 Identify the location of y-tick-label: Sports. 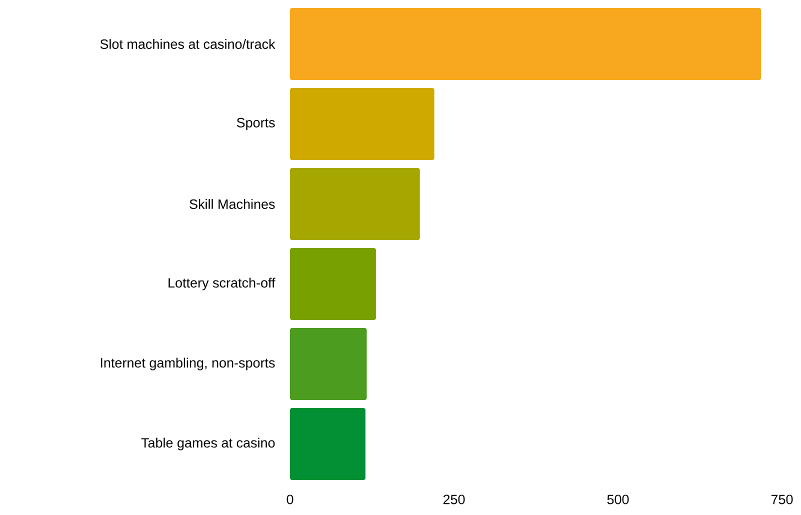
(255, 124).